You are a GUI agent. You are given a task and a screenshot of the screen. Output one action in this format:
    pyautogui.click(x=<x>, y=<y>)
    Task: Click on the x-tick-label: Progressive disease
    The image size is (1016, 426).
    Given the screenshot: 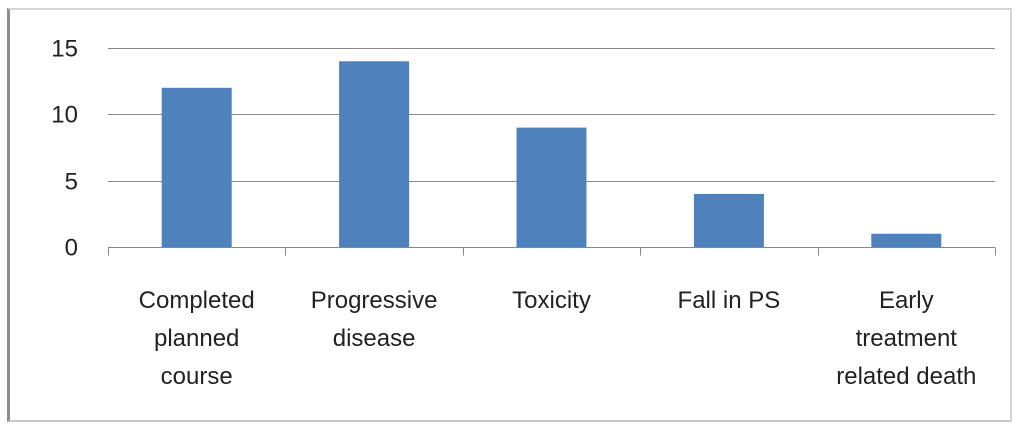 What is the action you would take?
    pyautogui.click(x=374, y=319)
    